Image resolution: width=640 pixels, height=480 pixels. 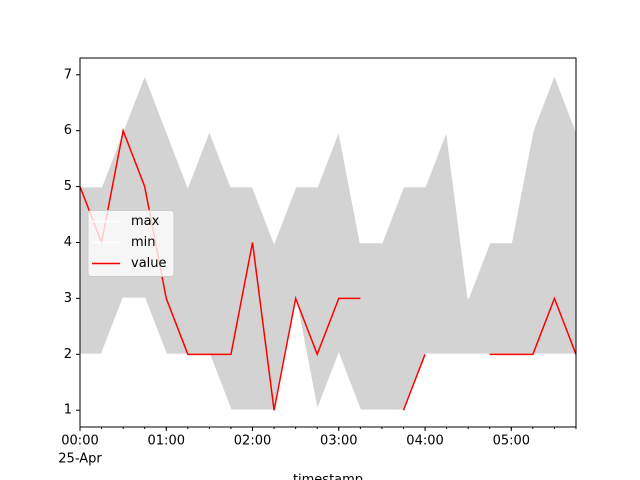 What do you see at coordinates (166, 441) in the screenshot?
I see `x-tick-label: 01:00` at bounding box center [166, 441].